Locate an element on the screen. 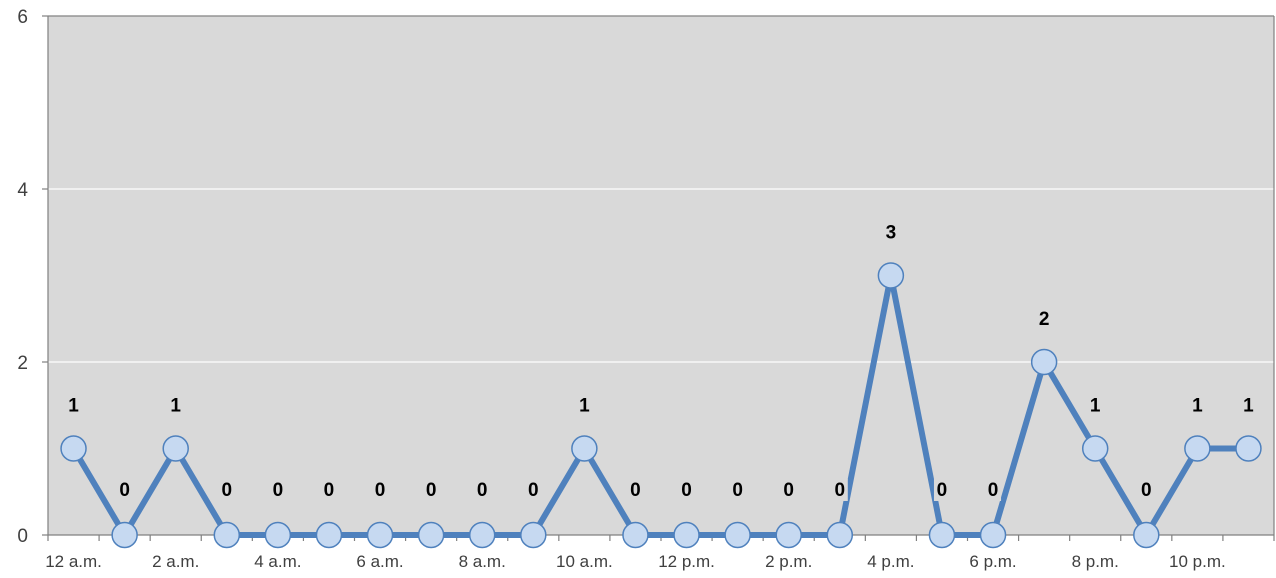 The image size is (1276, 578). y-tick-label: 4 is located at coordinates (22, 190).